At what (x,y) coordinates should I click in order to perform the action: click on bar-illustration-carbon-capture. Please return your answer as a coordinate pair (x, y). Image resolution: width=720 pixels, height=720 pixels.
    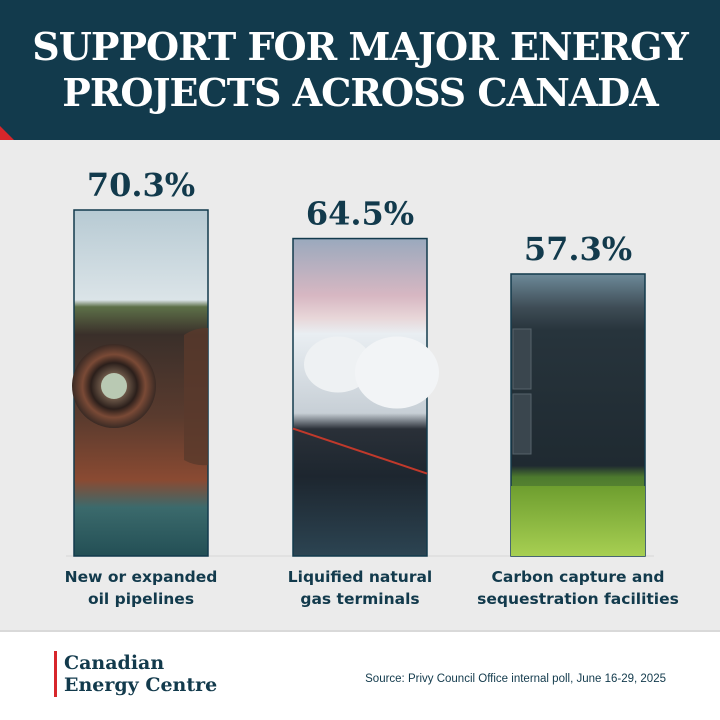
    Looking at the image, I should click on (578, 442).